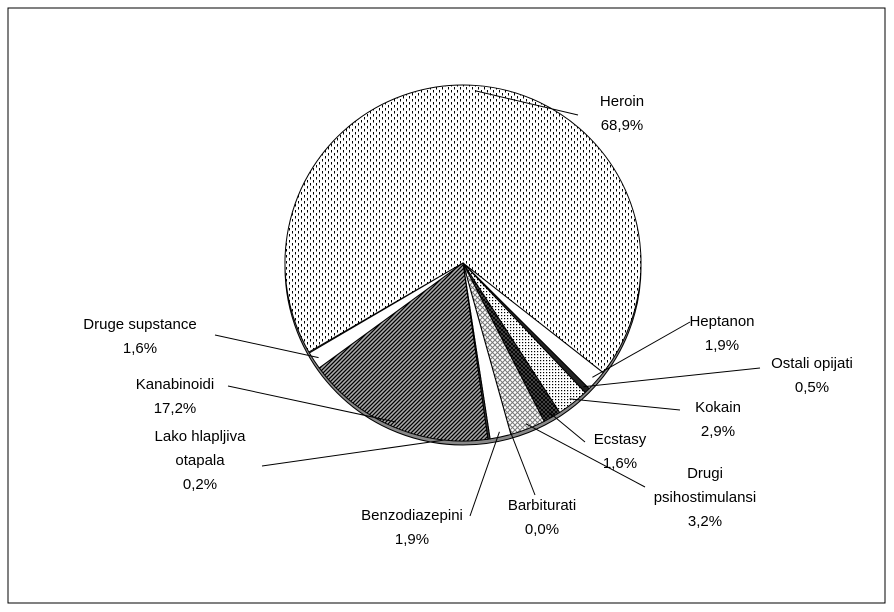  Describe the element at coordinates (542, 529) in the screenshot. I see `value-label: 0,0%` at that location.